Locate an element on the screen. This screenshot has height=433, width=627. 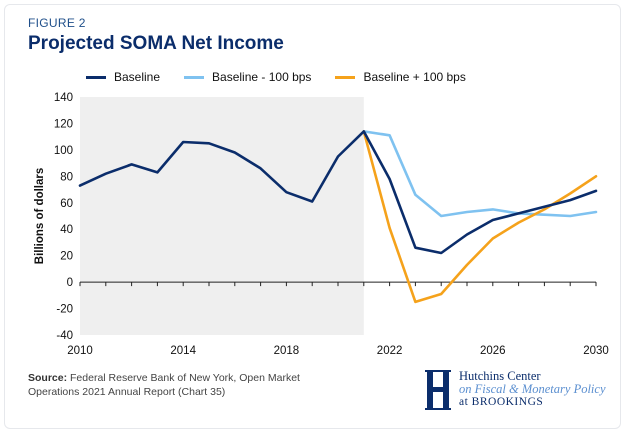
x-tick-label: 2022 is located at coordinates (390, 351).